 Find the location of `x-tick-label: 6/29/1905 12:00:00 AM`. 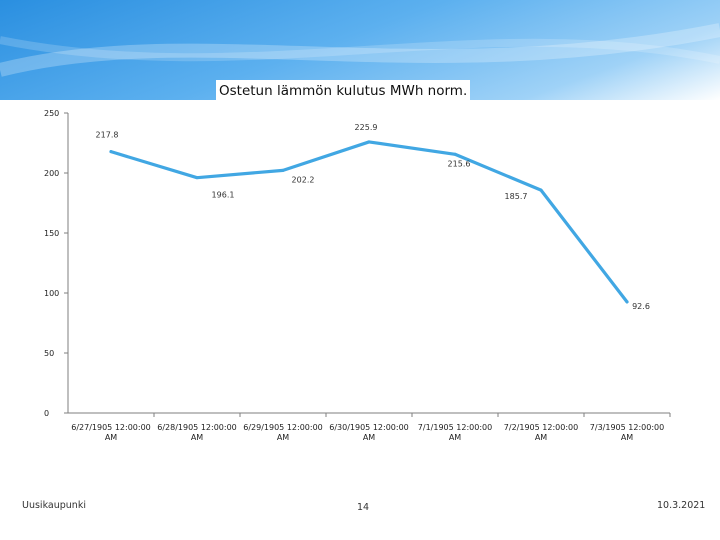

x-tick-label: 6/29/1905 12:00:00 AM is located at coordinates (283, 432).